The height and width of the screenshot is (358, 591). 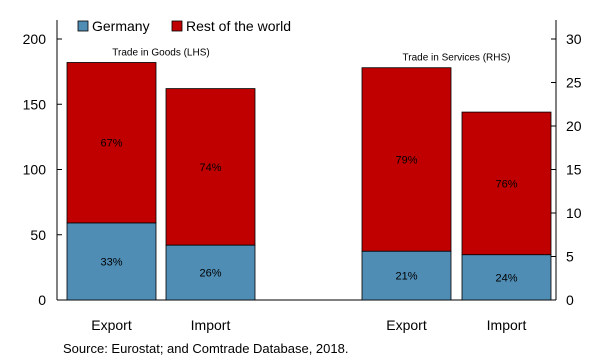 What do you see at coordinates (35, 104) in the screenshot?
I see `left-tick-label: 150` at bounding box center [35, 104].